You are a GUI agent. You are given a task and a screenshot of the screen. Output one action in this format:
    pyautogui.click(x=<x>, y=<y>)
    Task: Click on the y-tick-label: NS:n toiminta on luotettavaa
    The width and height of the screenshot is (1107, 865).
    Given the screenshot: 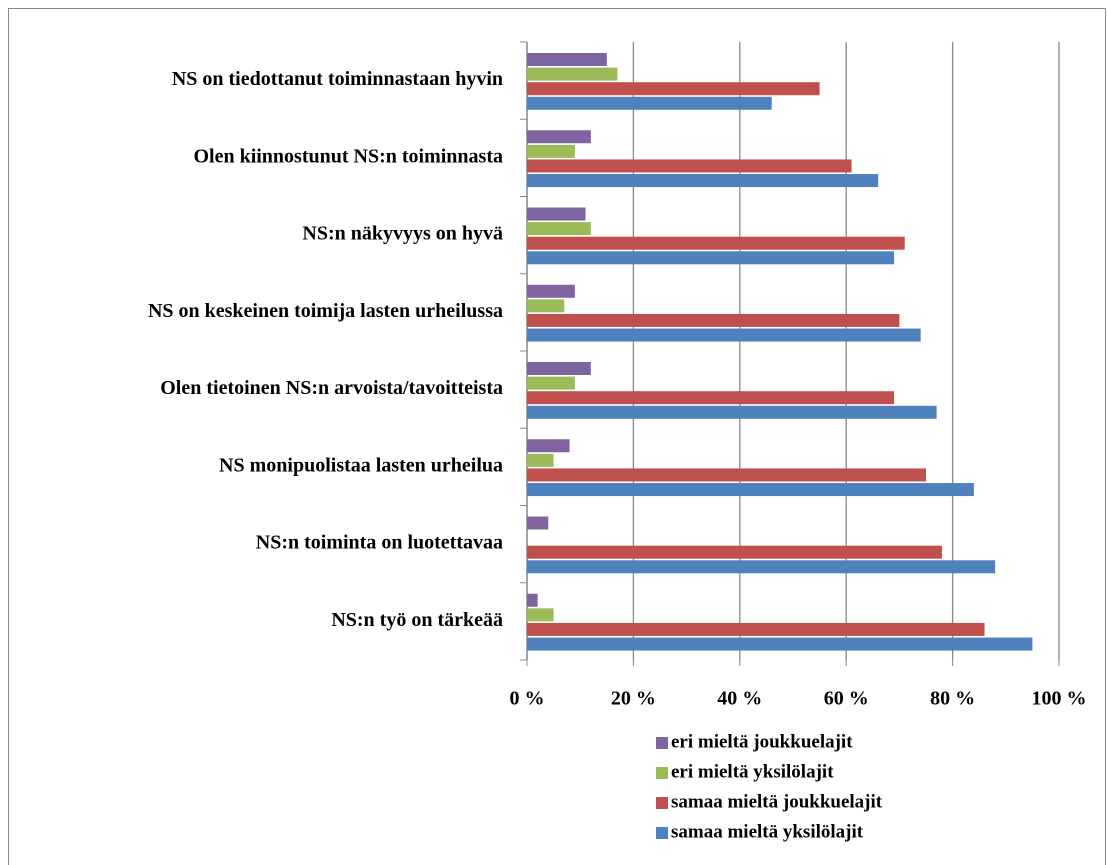 What is the action you would take?
    pyautogui.click(x=379, y=543)
    